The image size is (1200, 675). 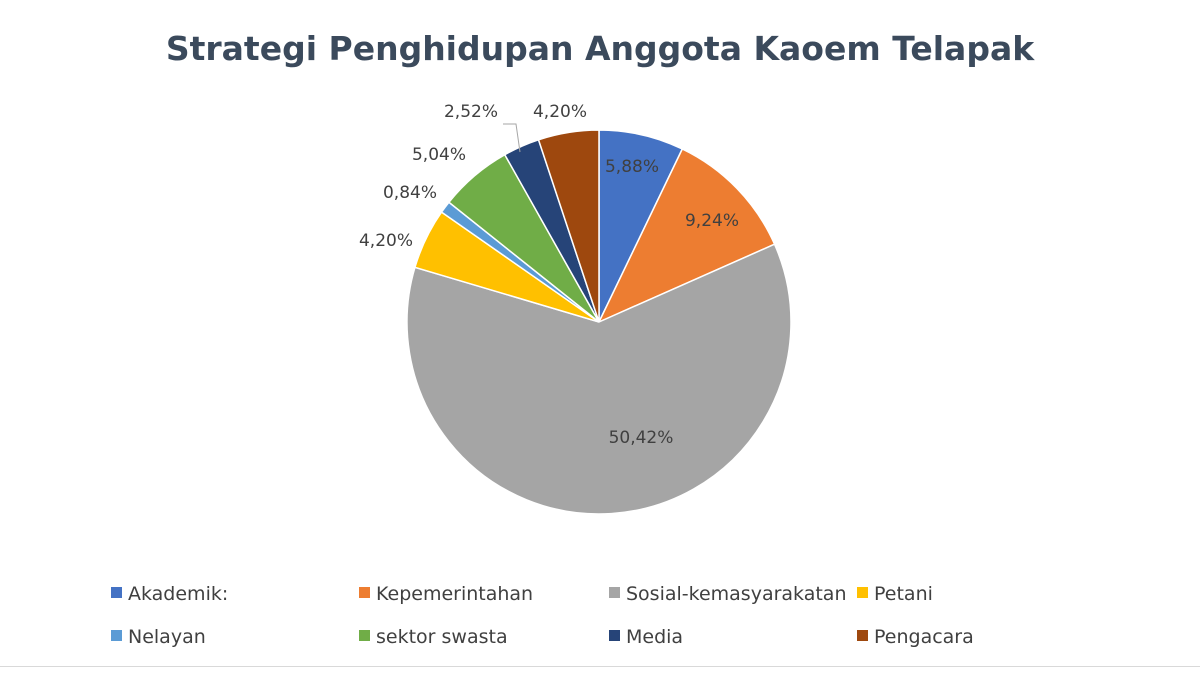 What do you see at coordinates (686, 235) in the screenshot?
I see `pie-slice-kepemerintahan` at bounding box center [686, 235].